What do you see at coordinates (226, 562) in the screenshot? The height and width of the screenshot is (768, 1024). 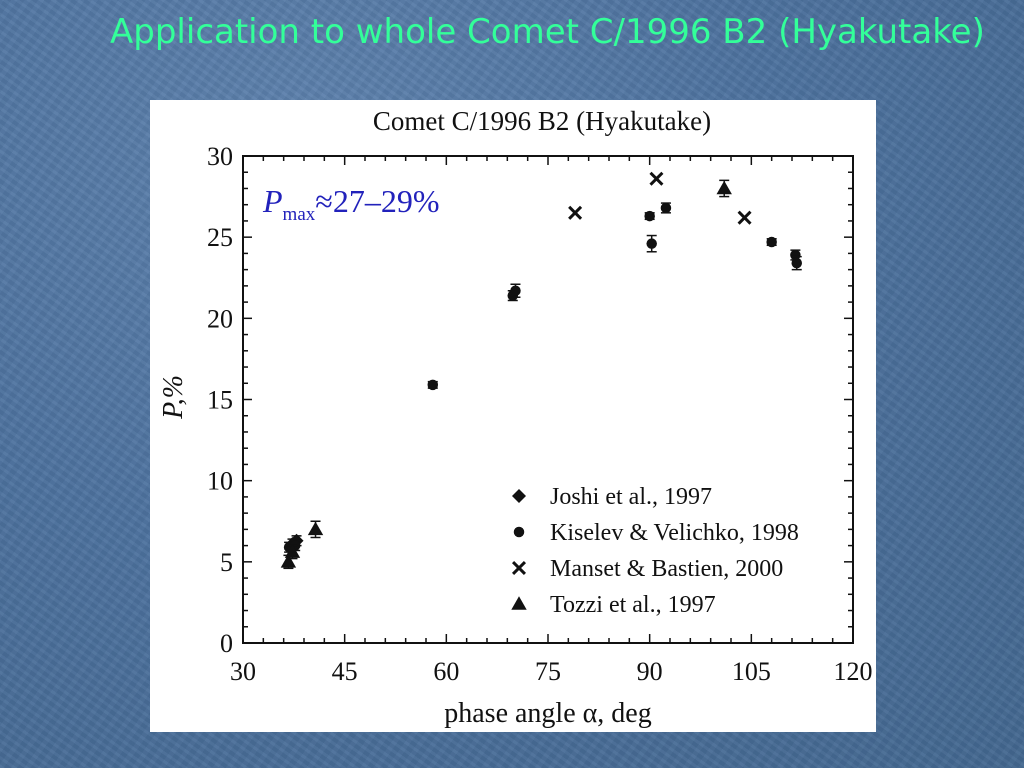 I see `y-tick-label: 5` at bounding box center [226, 562].